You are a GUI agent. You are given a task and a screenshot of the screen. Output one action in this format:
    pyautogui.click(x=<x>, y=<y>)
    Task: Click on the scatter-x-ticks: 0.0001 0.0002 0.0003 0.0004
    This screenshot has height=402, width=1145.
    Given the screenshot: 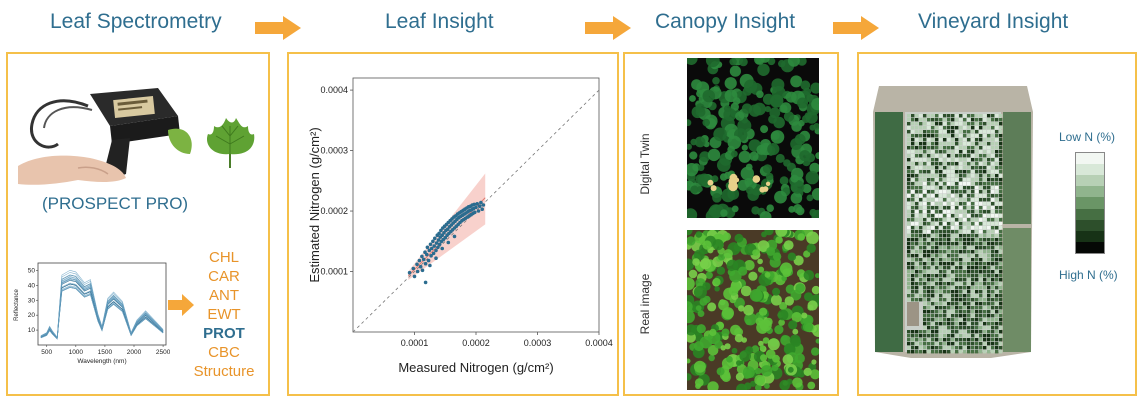 What is the action you would take?
    pyautogui.click(x=507, y=340)
    